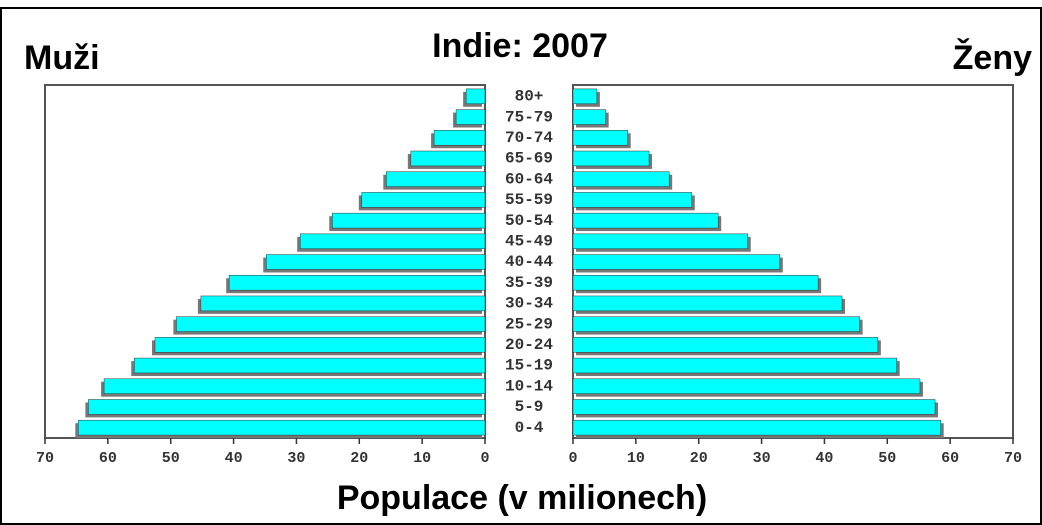 The width and height of the screenshot is (1042, 525). I want to click on legend-left: Muži, so click(62, 58).